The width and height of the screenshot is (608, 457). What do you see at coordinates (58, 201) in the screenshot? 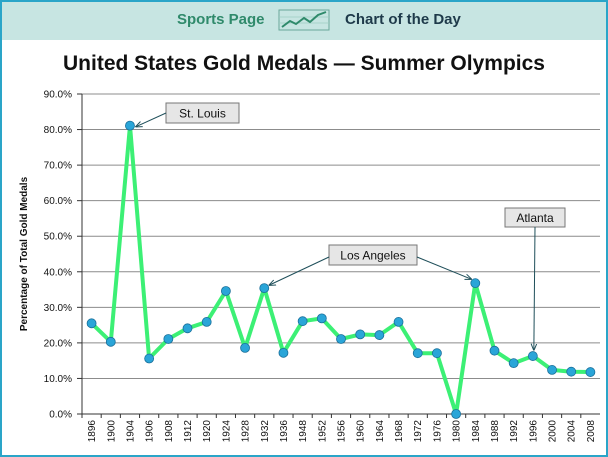
I see `y-tick-label: 60.0%` at bounding box center [58, 201].